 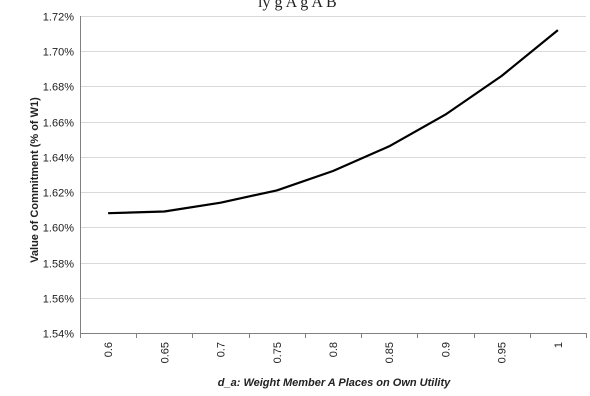 What do you see at coordinates (58, 265) in the screenshot?
I see `y-tick-label: 1.58%` at bounding box center [58, 265].